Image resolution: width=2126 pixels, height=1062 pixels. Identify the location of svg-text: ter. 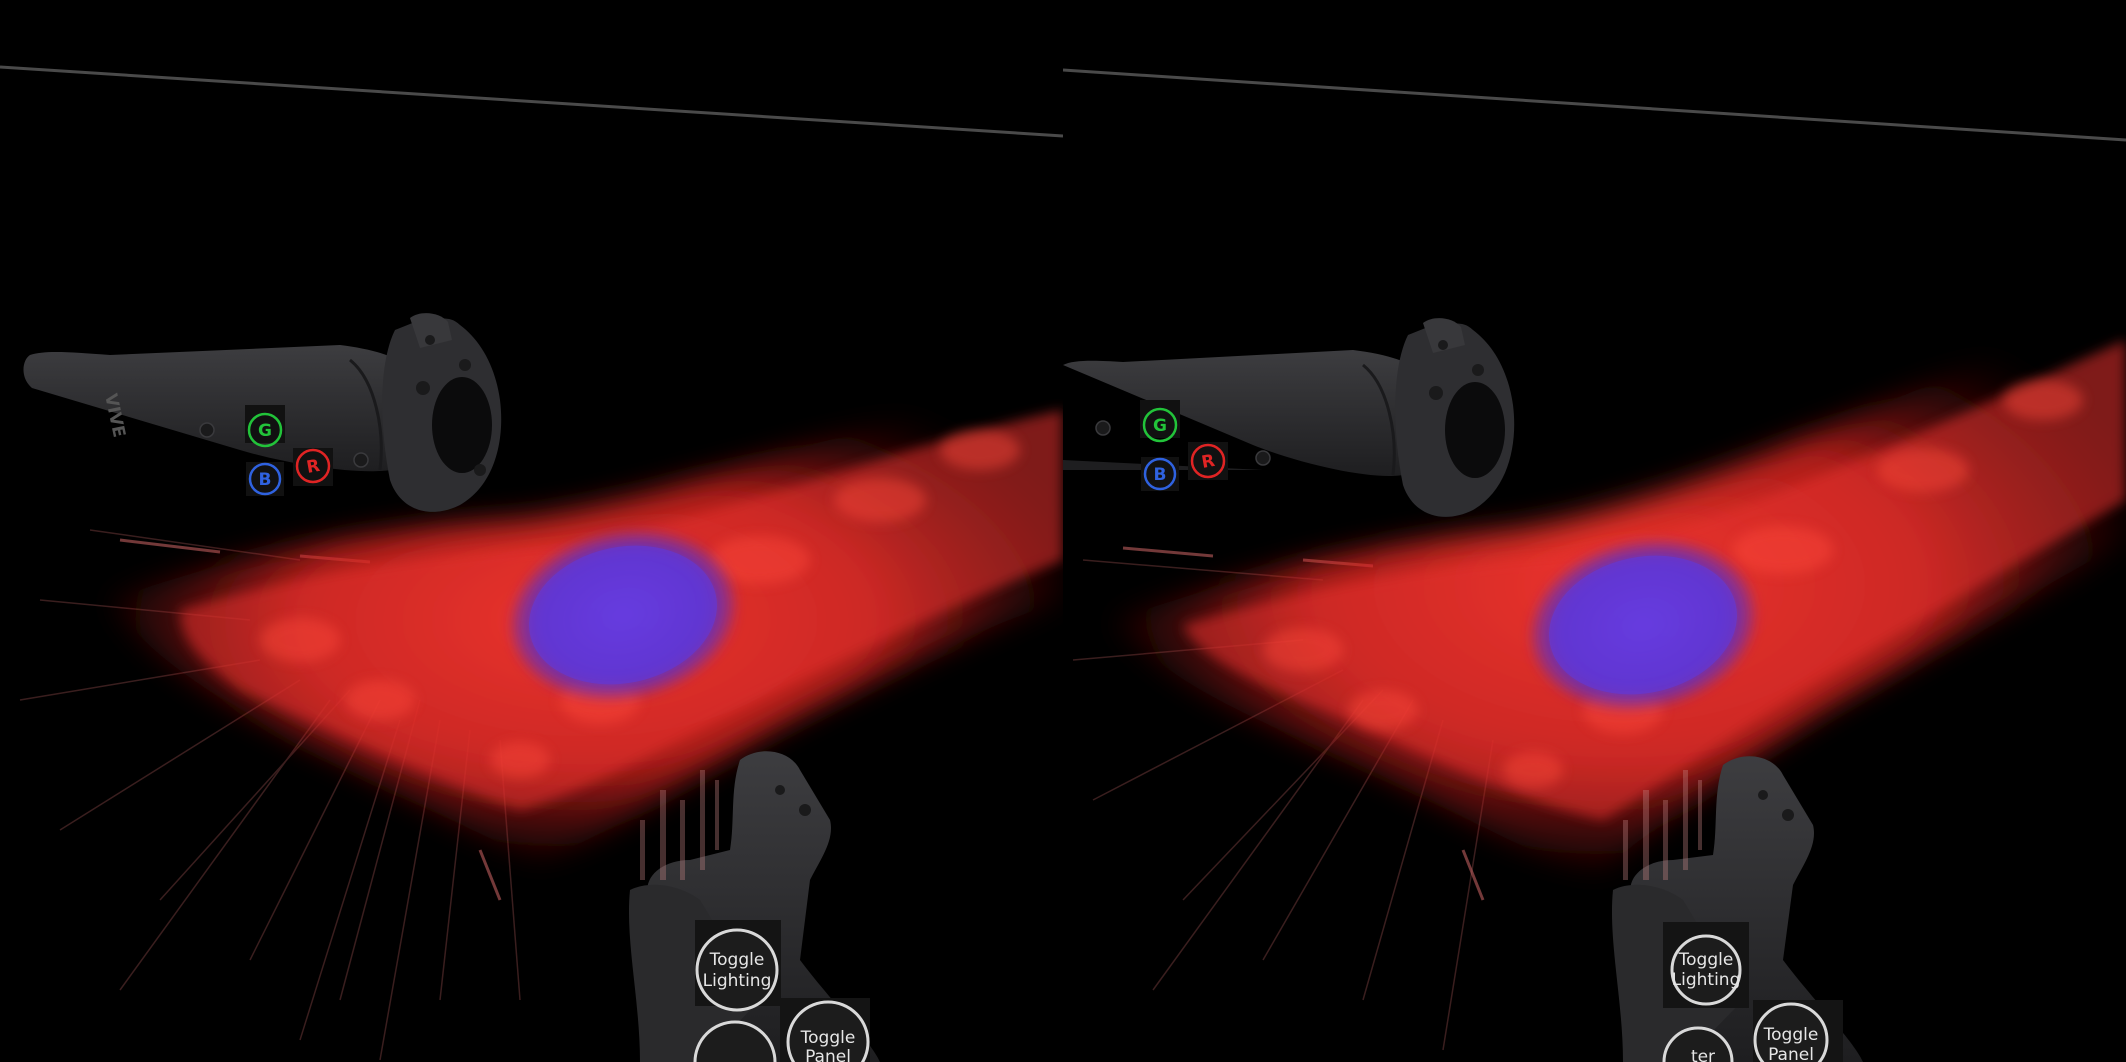
(1703, 1054).